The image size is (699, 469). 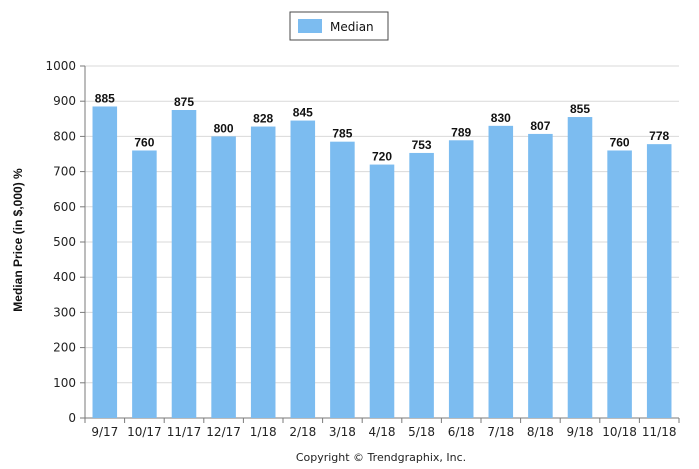 What do you see at coordinates (64, 136) in the screenshot?
I see `y-tick-label: 800` at bounding box center [64, 136].